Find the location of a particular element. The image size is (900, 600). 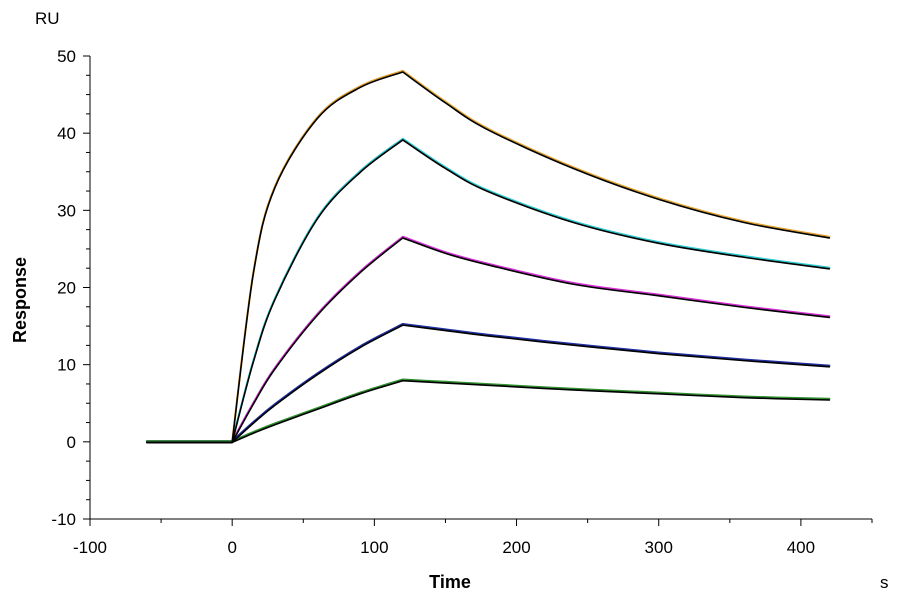

x-tick-label: 300 is located at coordinates (659, 547).